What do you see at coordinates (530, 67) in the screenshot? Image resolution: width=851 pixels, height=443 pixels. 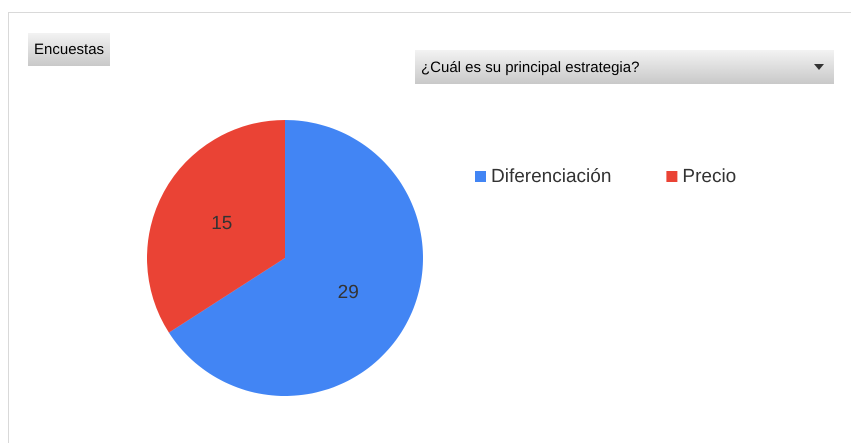 I see `legend-title: ¿Cuál es su principal estrategia?` at bounding box center [530, 67].